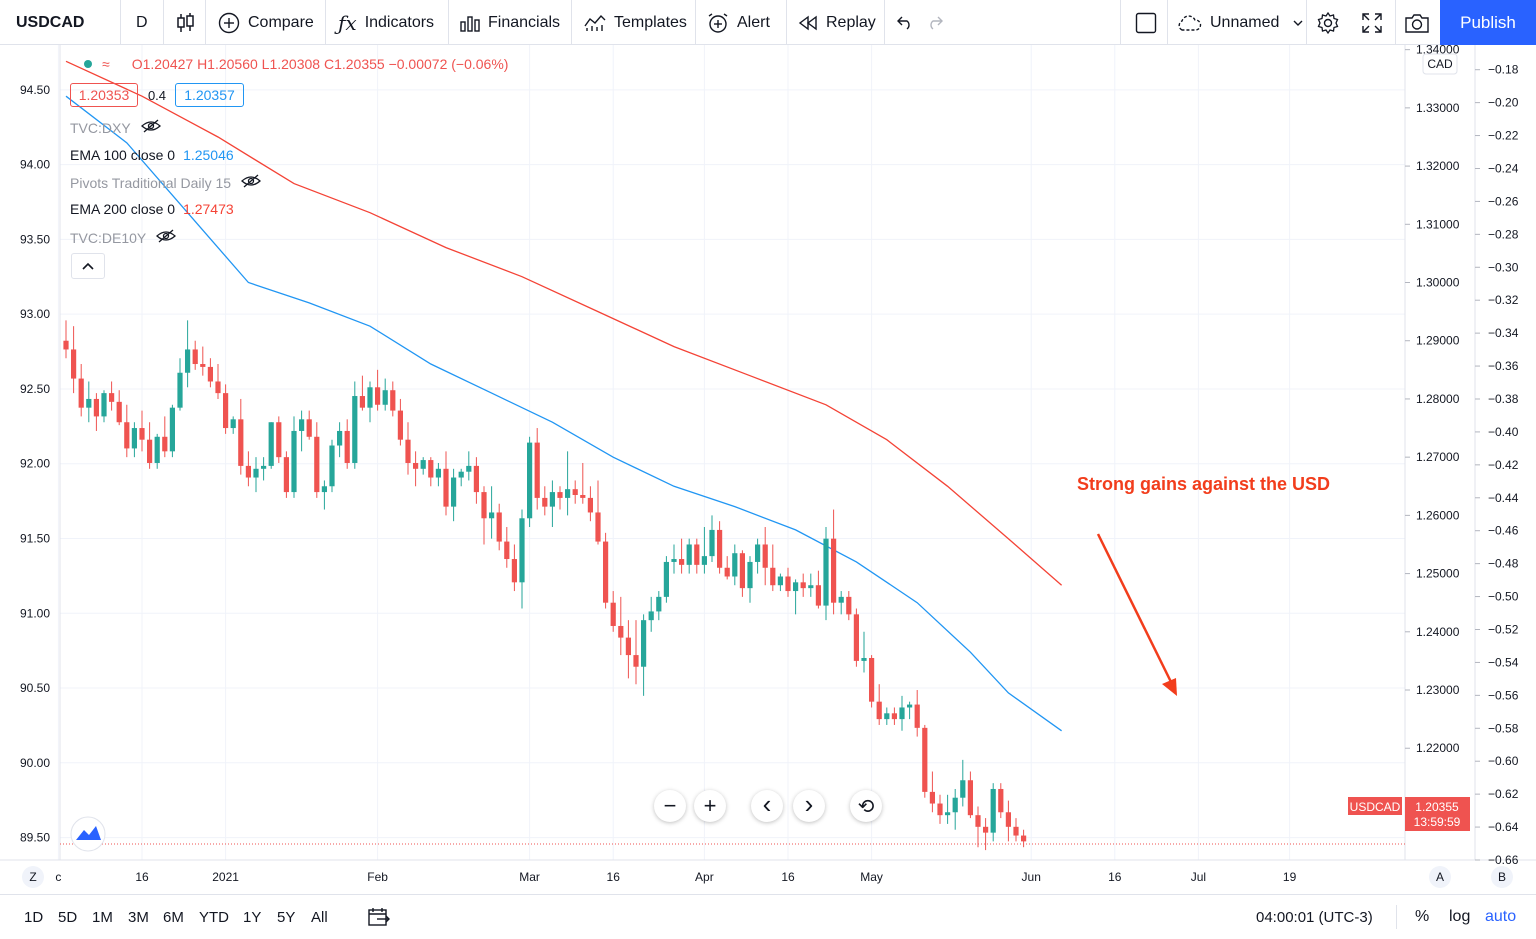 Image resolution: width=1536 pixels, height=939 pixels. What do you see at coordinates (33, 877) in the screenshot?
I see `timezone-button: Z` at bounding box center [33, 877].